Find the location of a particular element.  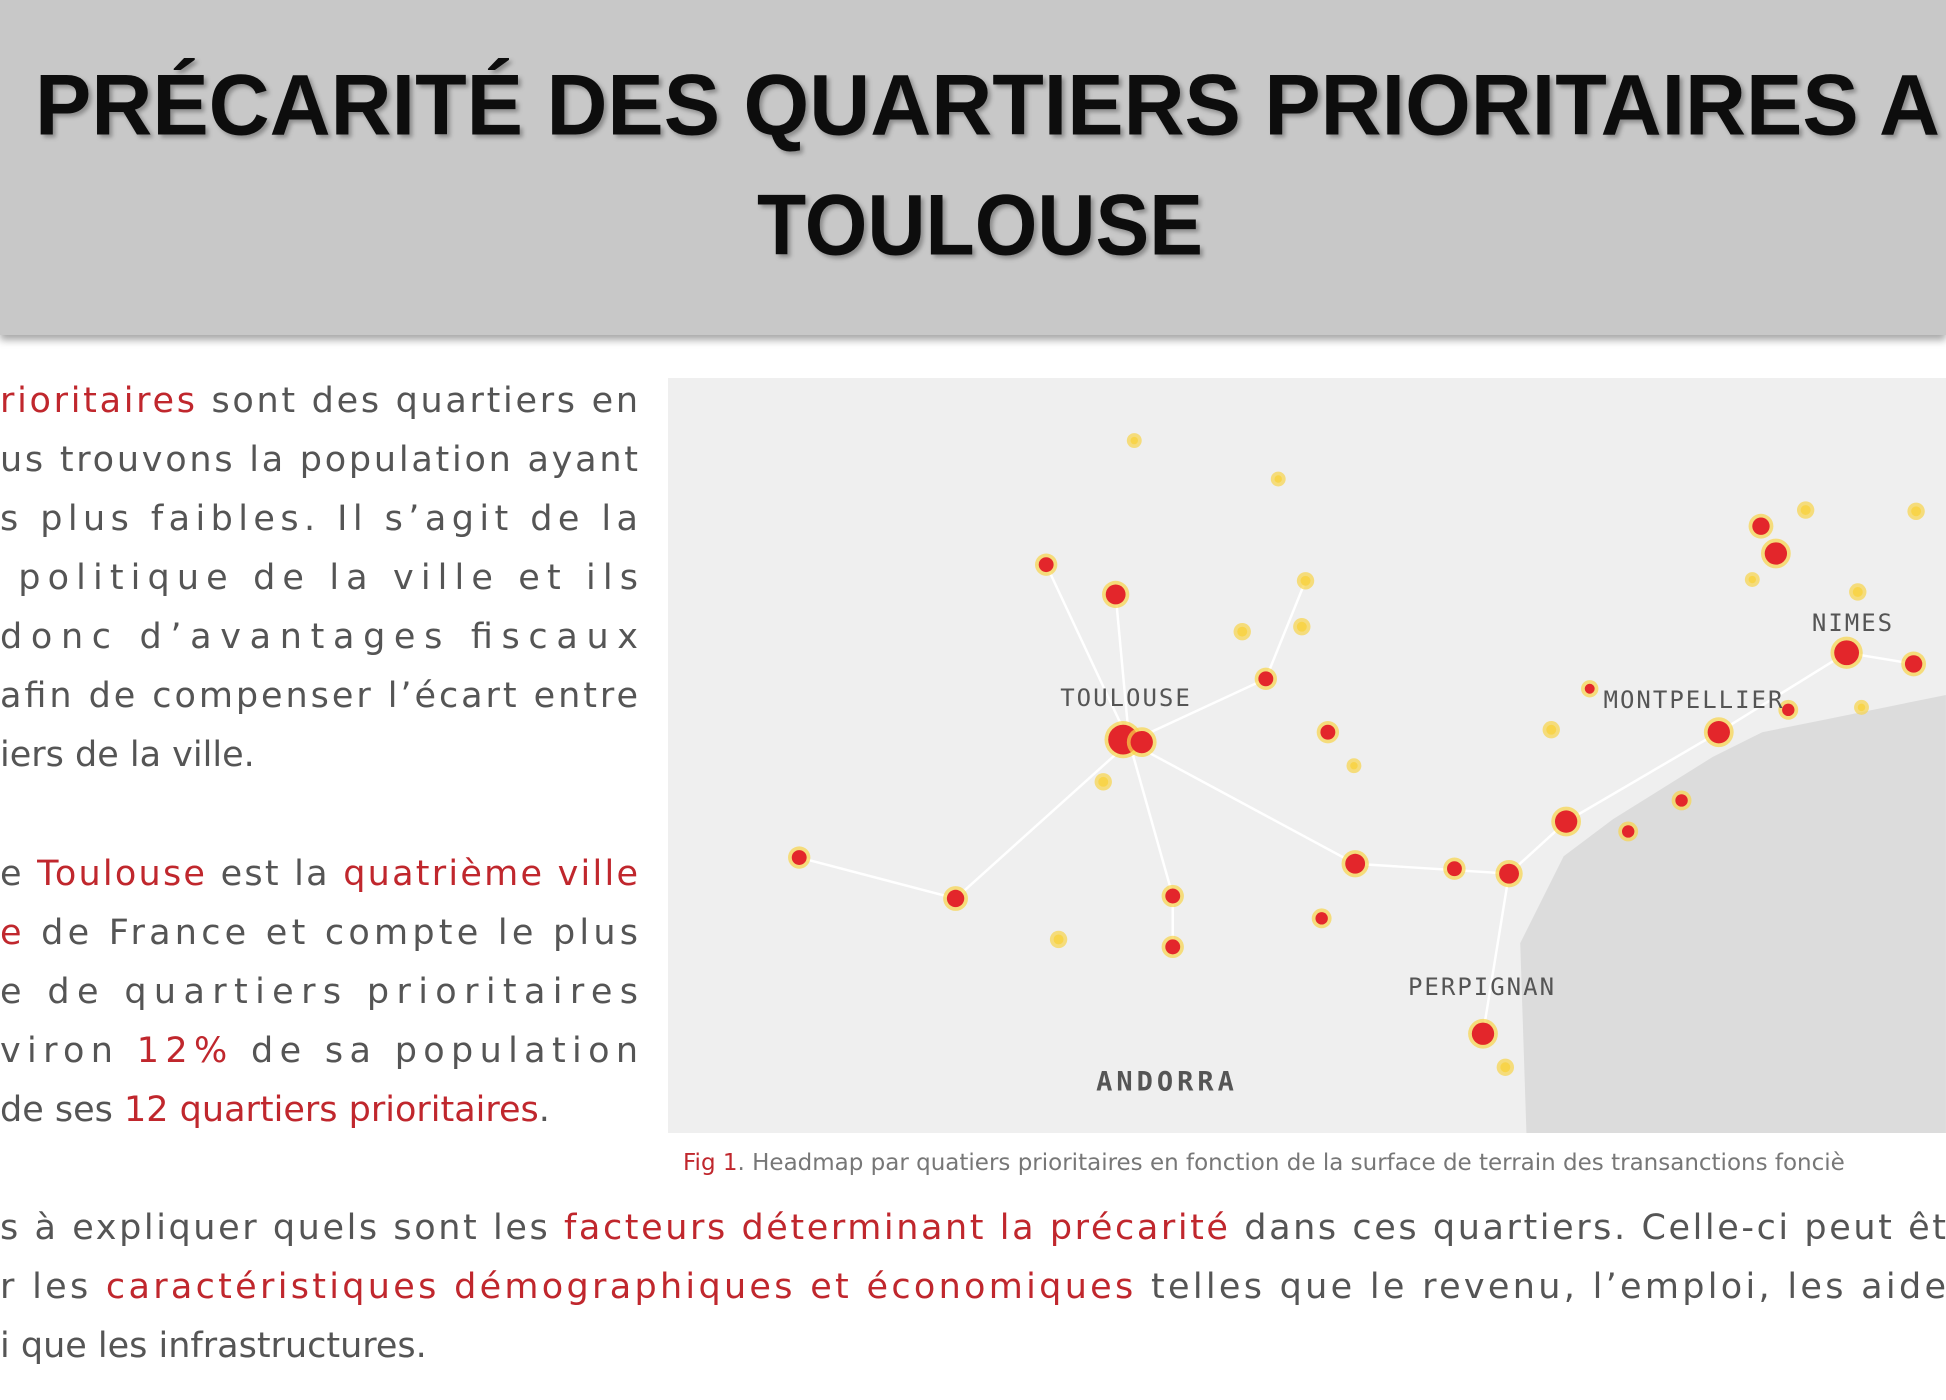

text-run: i que les infrastructures. is located at coordinates (213, 1346).